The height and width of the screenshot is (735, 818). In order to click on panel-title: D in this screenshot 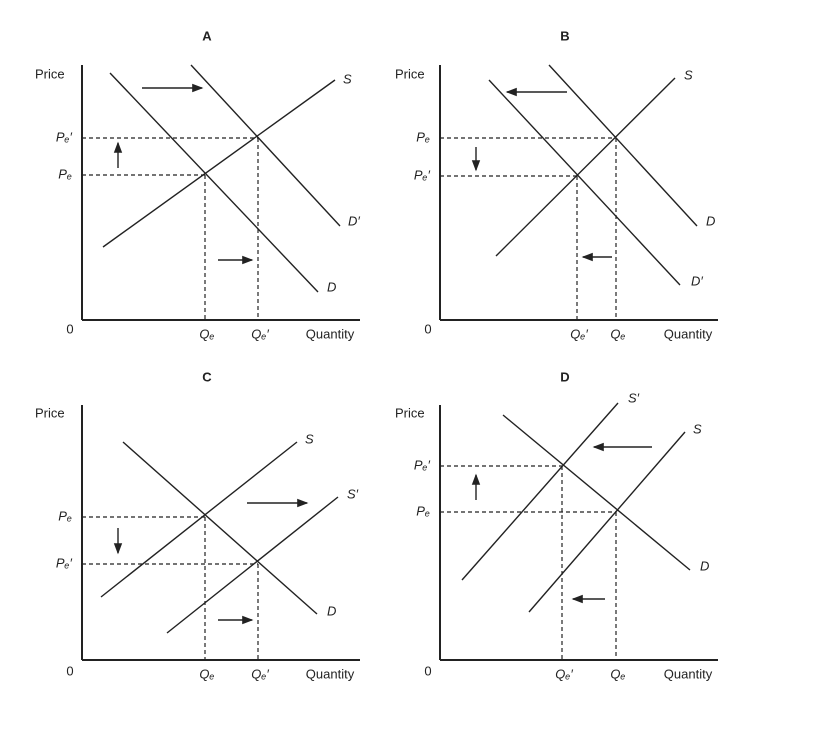, I will do `click(564, 376)`.